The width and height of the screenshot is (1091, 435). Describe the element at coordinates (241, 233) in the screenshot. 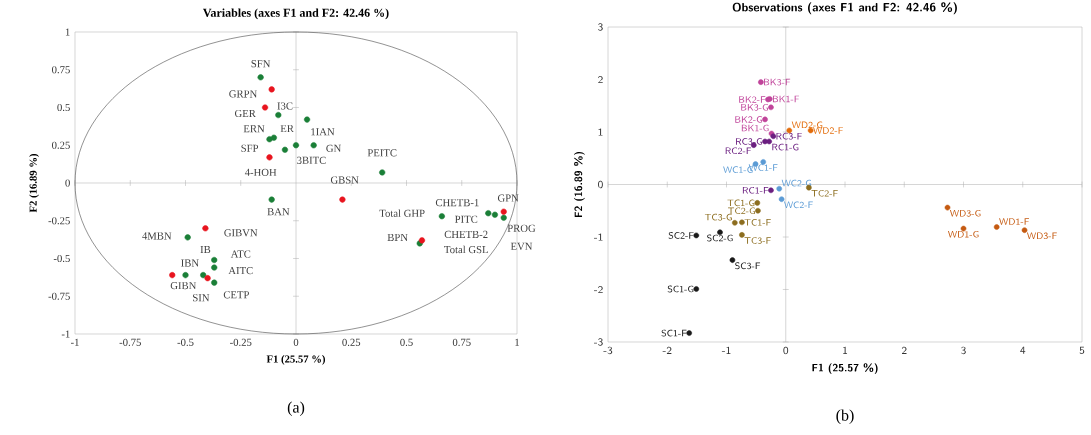

I see `annotation: GIBVN` at that location.